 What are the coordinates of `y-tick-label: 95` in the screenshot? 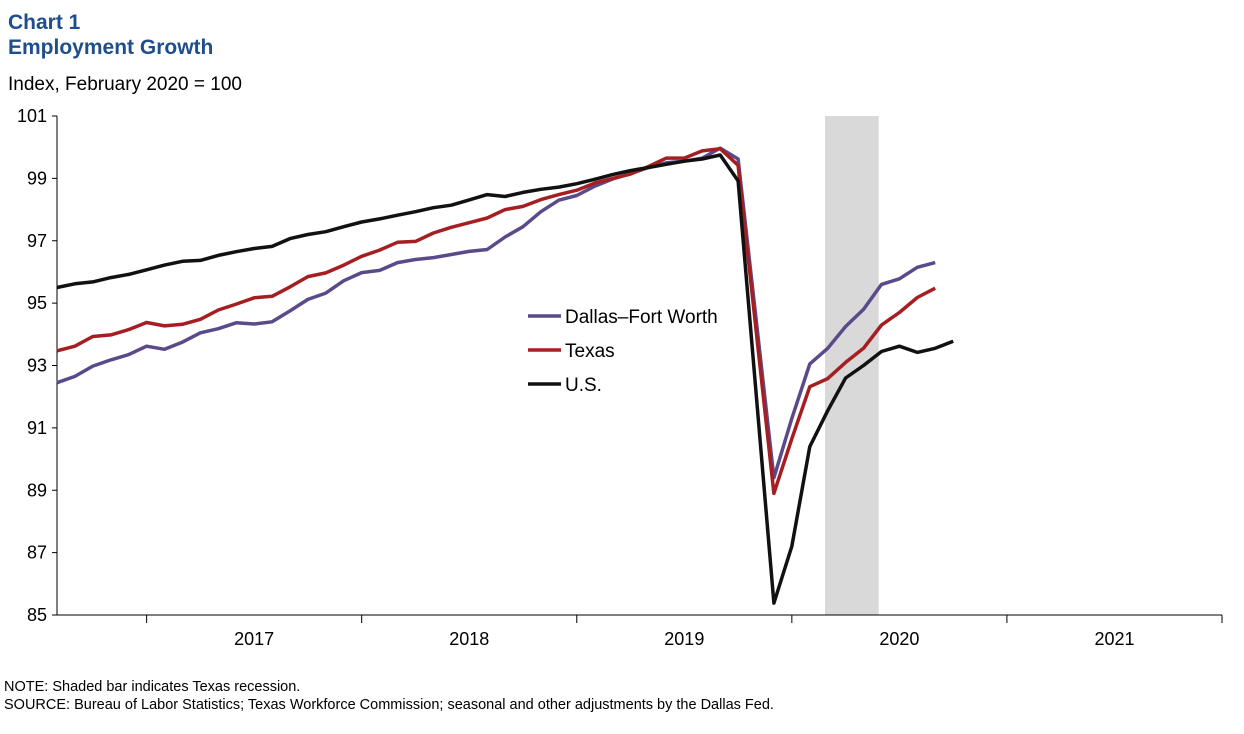 It's located at (37, 303).